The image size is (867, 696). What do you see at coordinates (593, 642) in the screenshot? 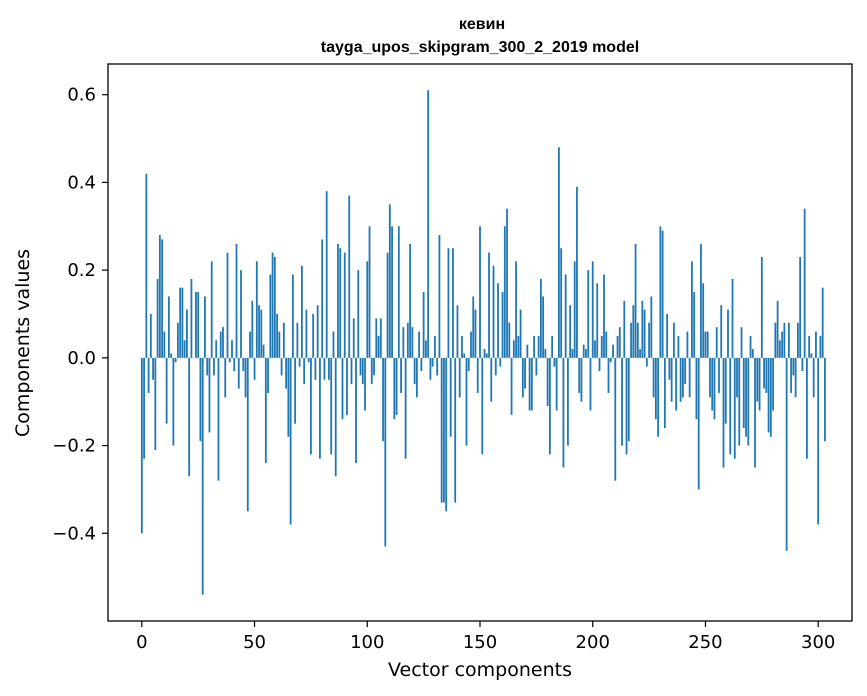
I see `x-tick-label: 200` at bounding box center [593, 642].